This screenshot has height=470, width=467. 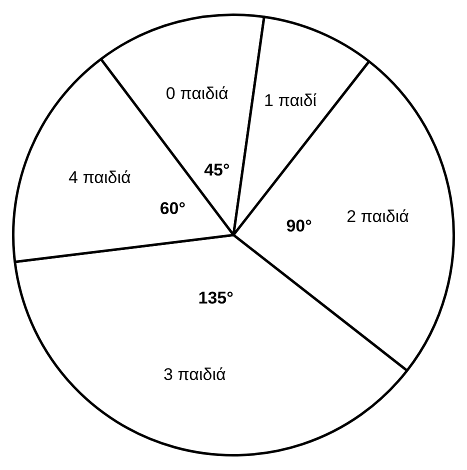 What do you see at coordinates (194, 374) in the screenshot?
I see `slice-label: 3 παιδιά` at bounding box center [194, 374].